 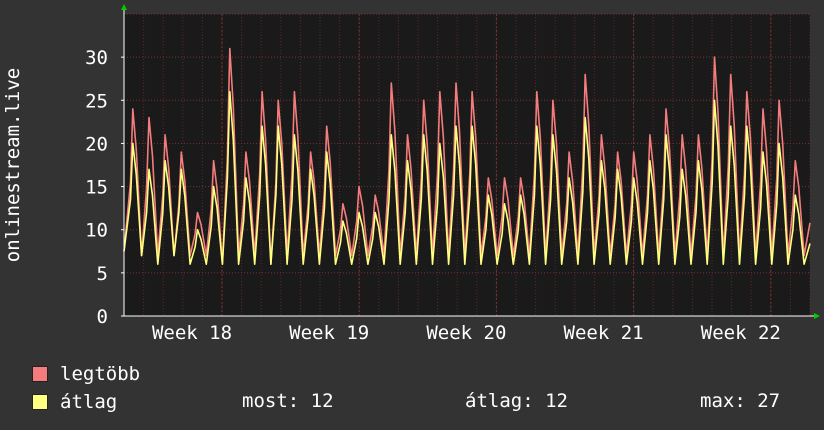 I want to click on x-axis-arrow, so click(x=817, y=316).